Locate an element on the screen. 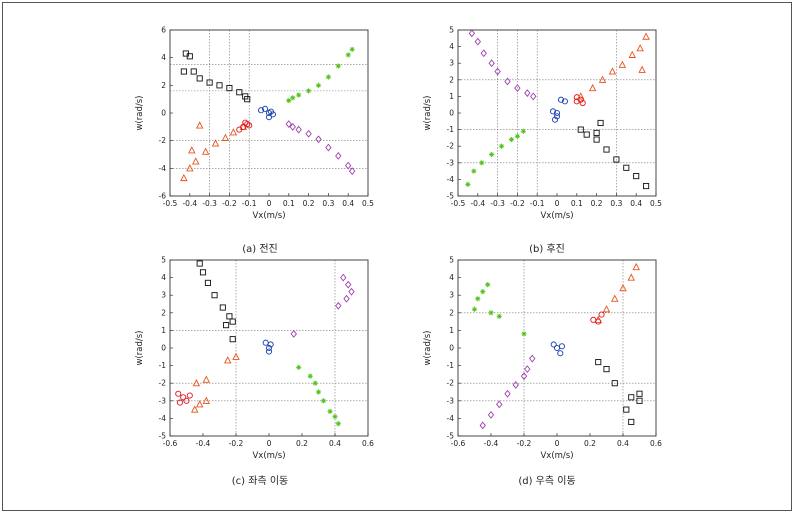  y-tick-label: -4 is located at coordinates (163, 418).